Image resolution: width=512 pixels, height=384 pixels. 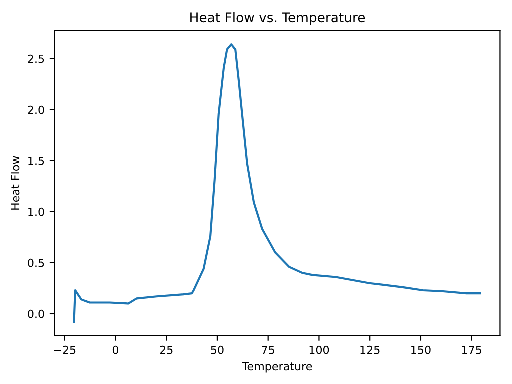 What do you see at coordinates (65, 350) in the screenshot?
I see `x-tick-label: −25` at bounding box center [65, 350].